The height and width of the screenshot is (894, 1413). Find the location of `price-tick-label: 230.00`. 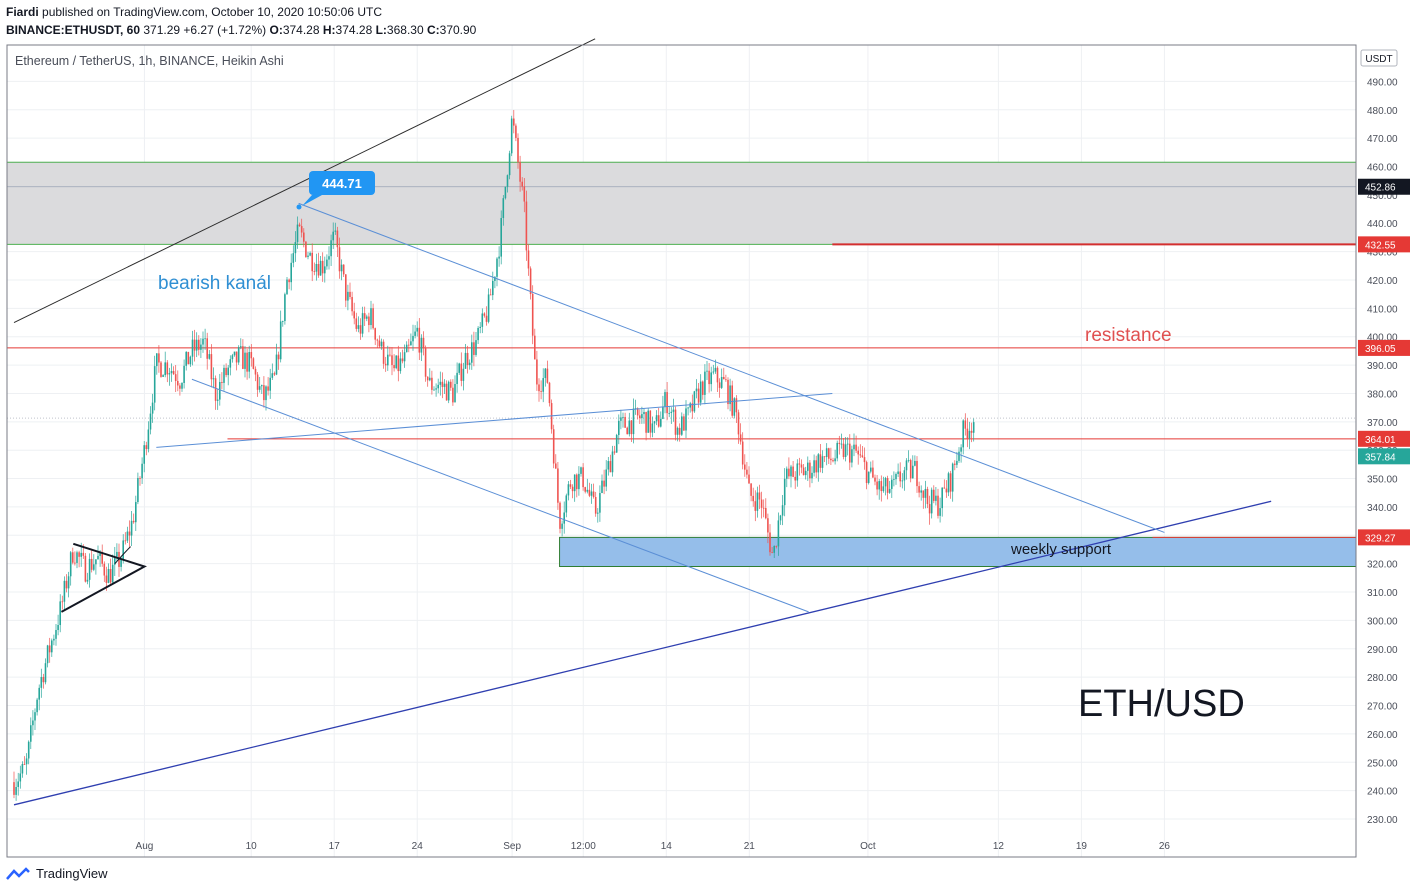

price-tick-label: 230.00 is located at coordinates (1382, 820).